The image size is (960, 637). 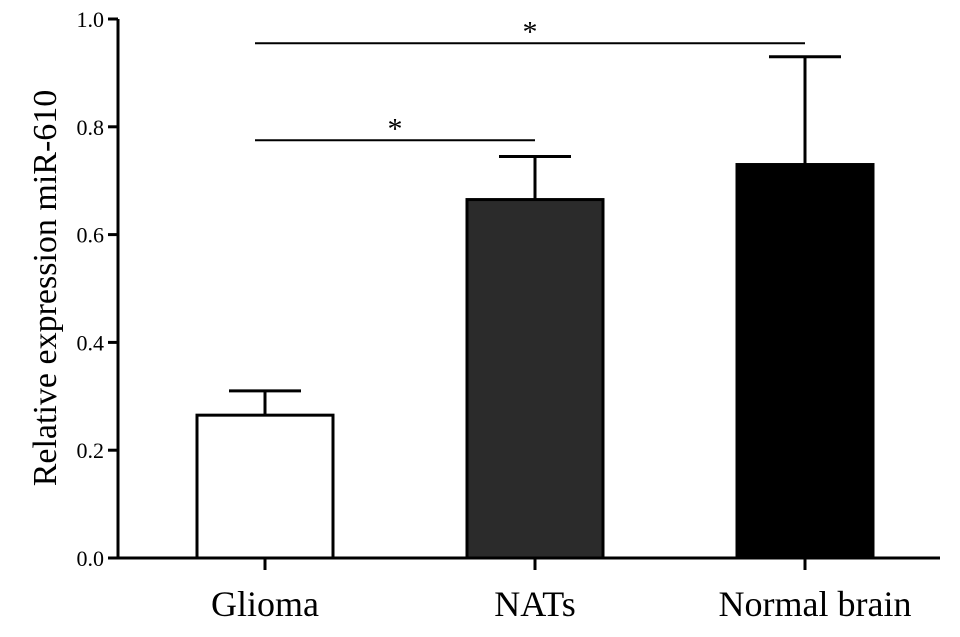 What do you see at coordinates (265, 486) in the screenshot?
I see `bar-glioma` at bounding box center [265, 486].